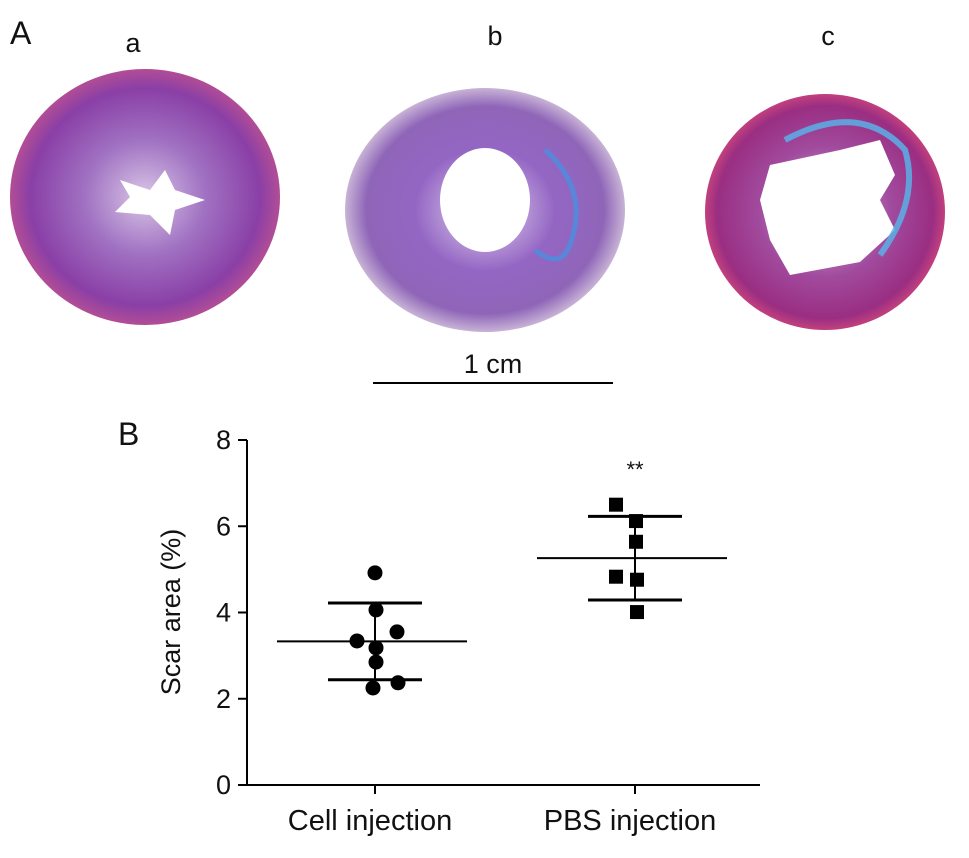 This screenshot has width=969, height=858. What do you see at coordinates (494, 36) in the screenshot?
I see `image-label: b` at bounding box center [494, 36].